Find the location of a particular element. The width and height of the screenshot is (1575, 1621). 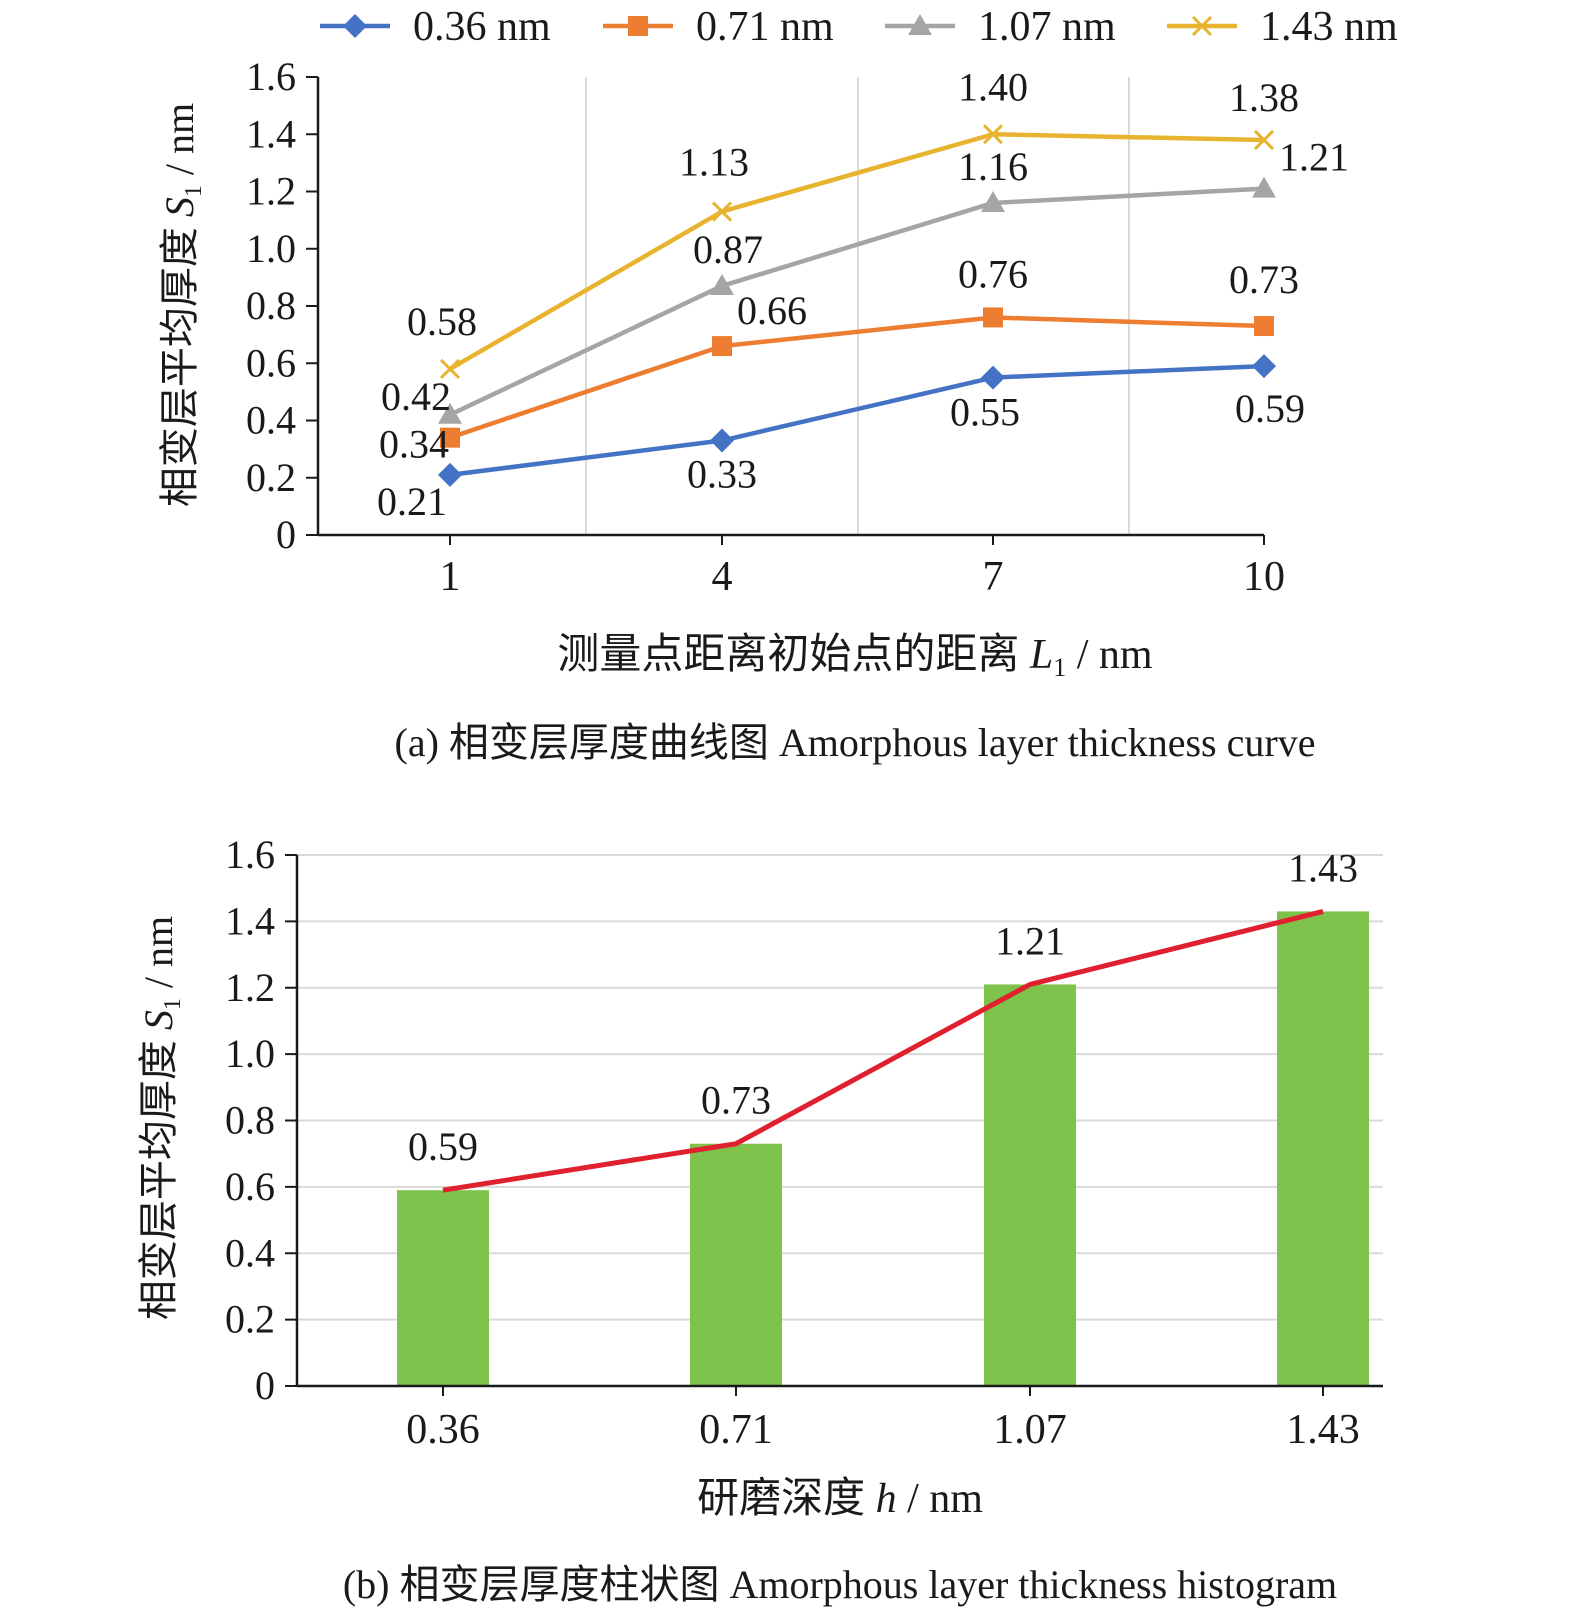

x-tick-label: 1.07 is located at coordinates (1030, 1430).